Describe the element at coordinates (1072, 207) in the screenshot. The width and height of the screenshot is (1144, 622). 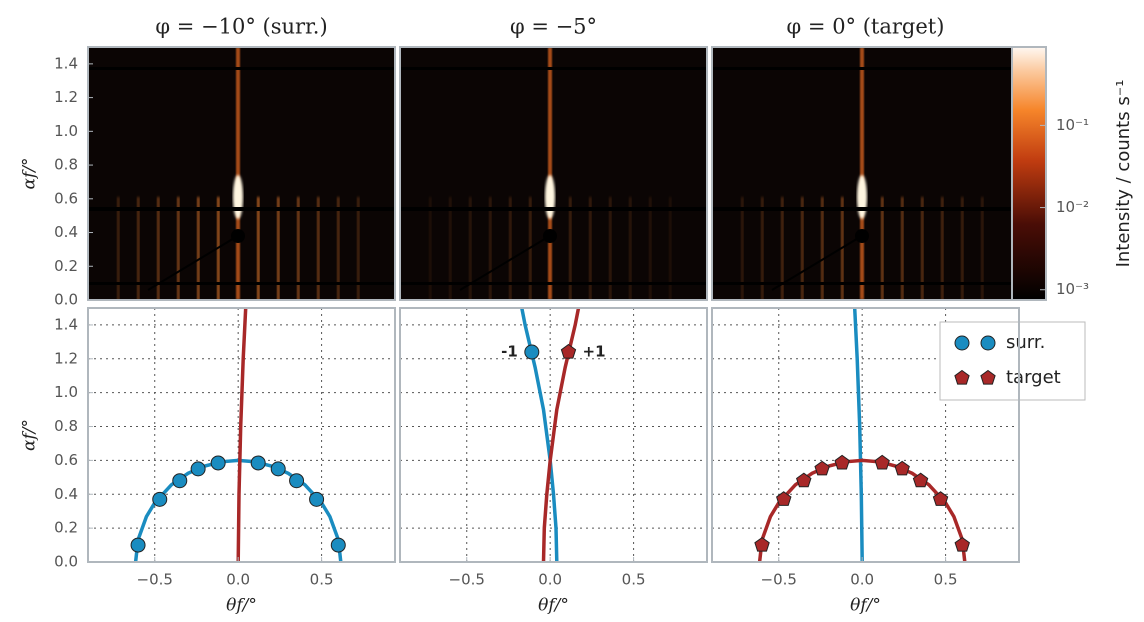
I see `colorbar-tick-label: 10⁻²` at that location.